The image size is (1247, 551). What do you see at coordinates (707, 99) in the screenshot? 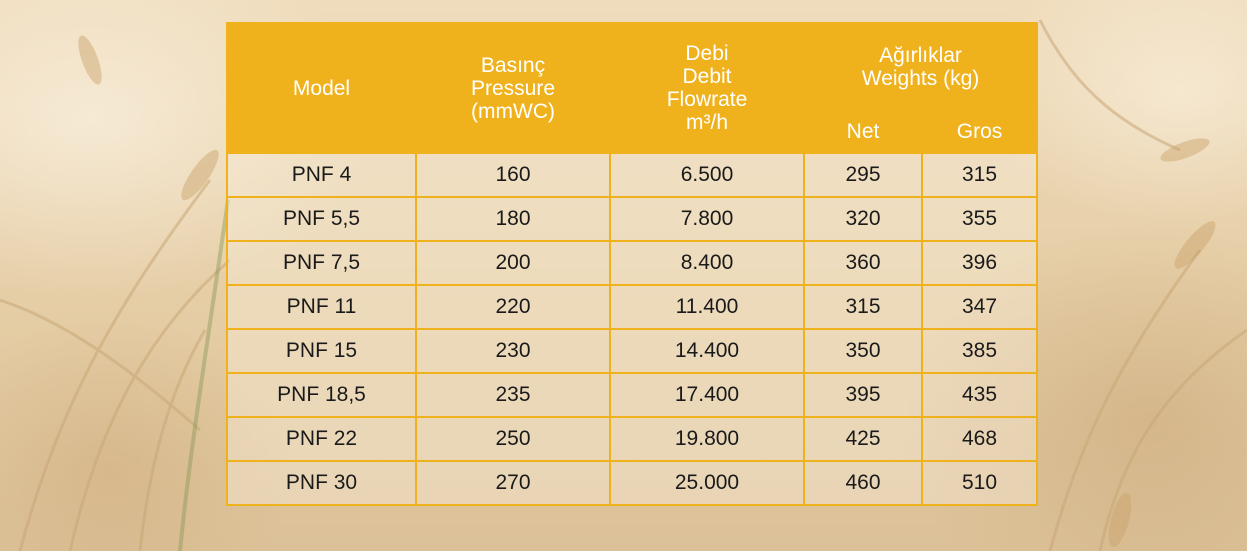
I see `header-flow-en: Flowrate` at bounding box center [707, 99].